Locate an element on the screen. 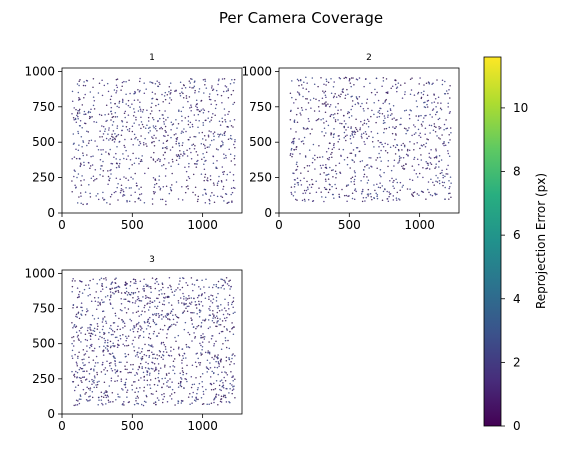  y-tick-label: 250 is located at coordinates (43, 379).